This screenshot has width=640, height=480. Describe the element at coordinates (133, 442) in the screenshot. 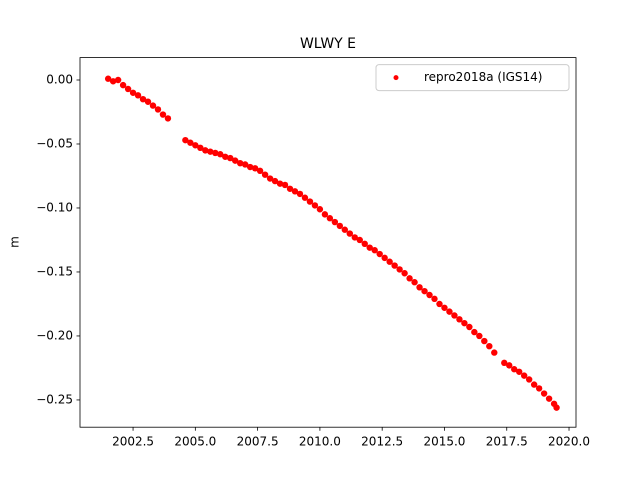

I see `x-tick-label: 2002.5` at that location.